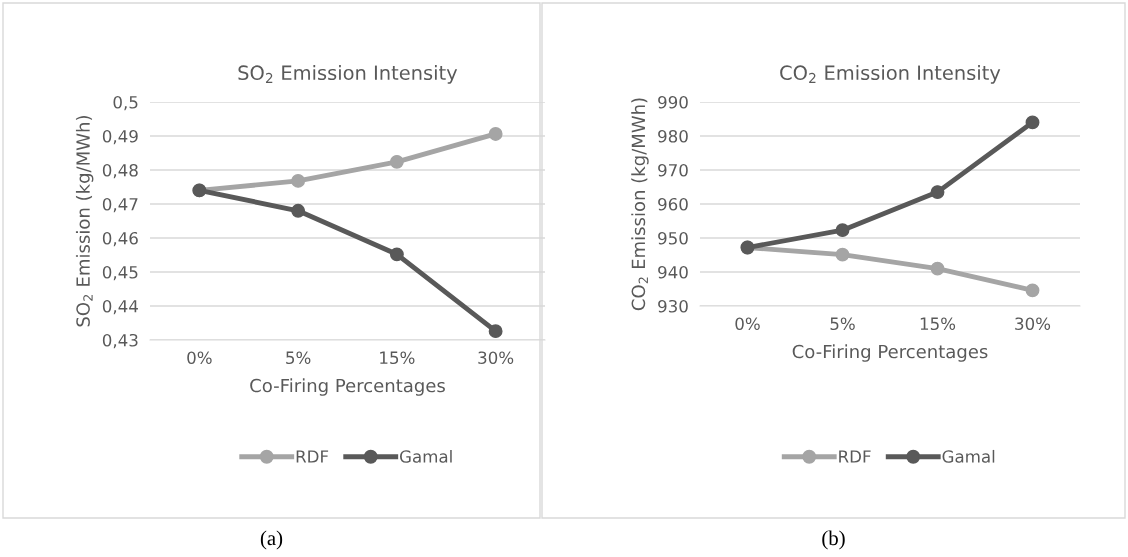 This screenshot has width=1128, height=557. I want to click on text: (a), so click(271, 540).